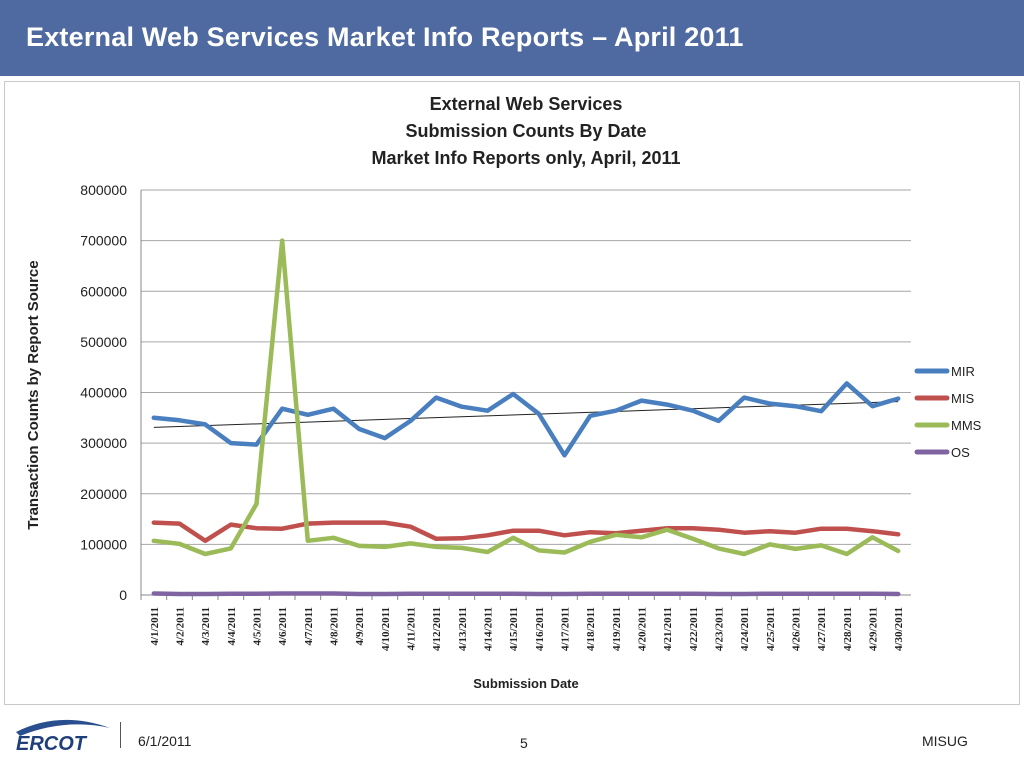 This screenshot has height=768, width=1024. What do you see at coordinates (694, 629) in the screenshot?
I see `x-tick-label: 4/22/2011` at bounding box center [694, 629].